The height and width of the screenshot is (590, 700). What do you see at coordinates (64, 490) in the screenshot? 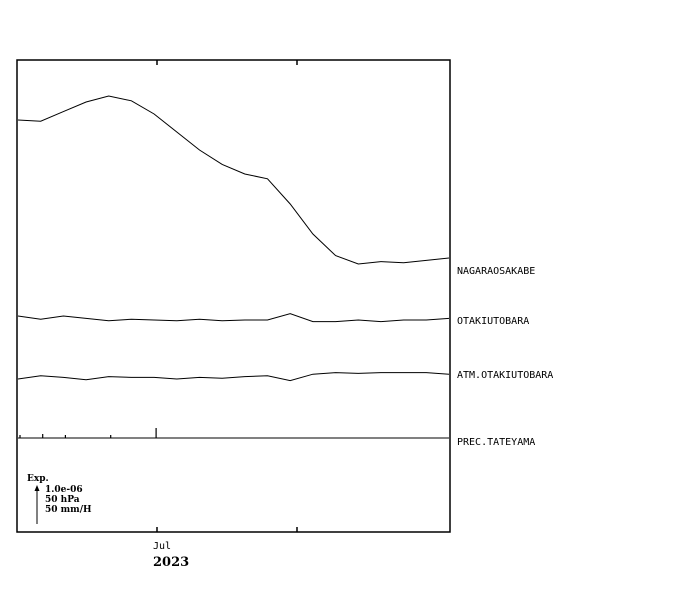
I see `scale-bar-line-1: 1.0e-06` at bounding box center [64, 490].